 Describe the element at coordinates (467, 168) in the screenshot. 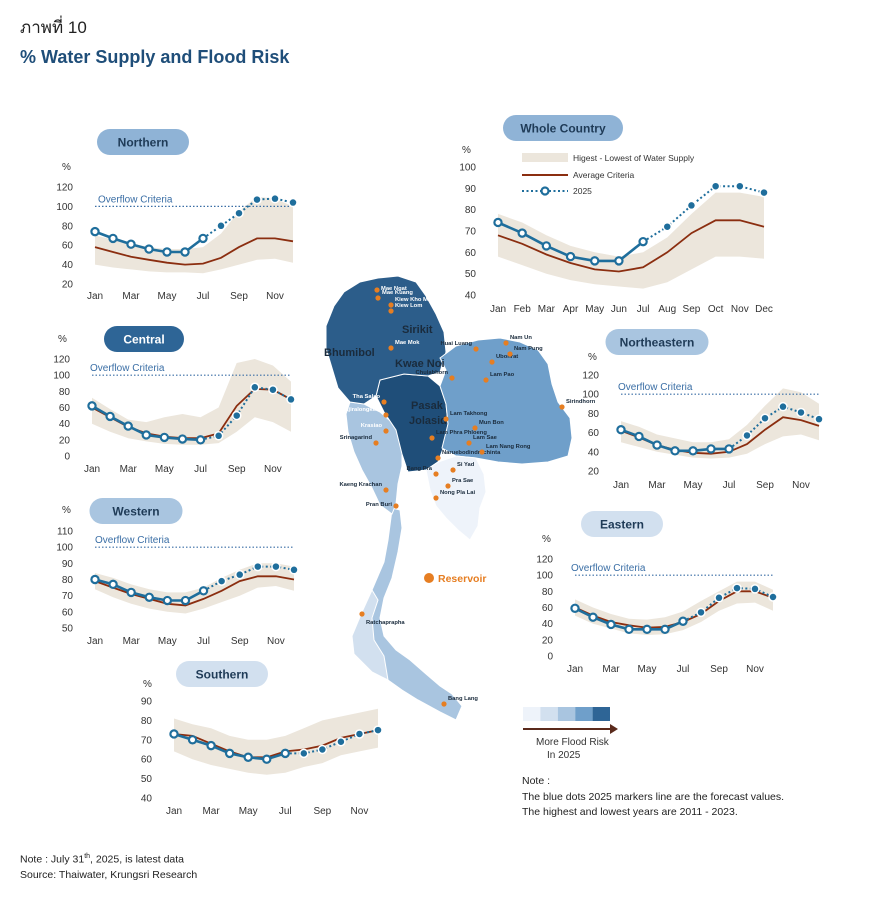

I see `y-tick-label: 100` at that location.